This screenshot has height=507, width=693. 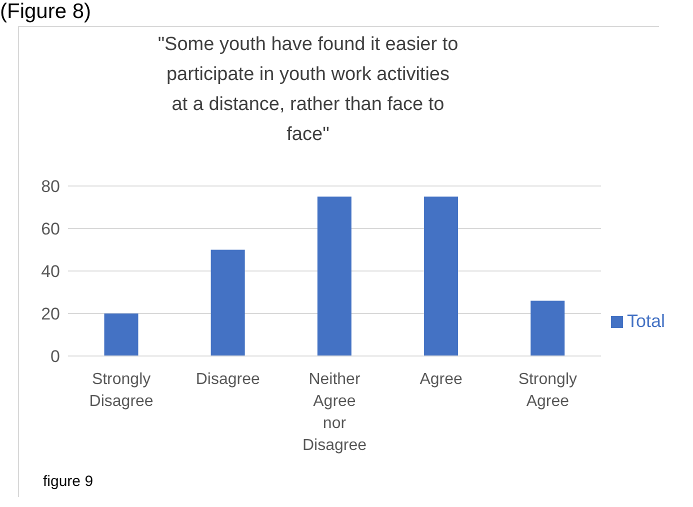 I want to click on x-tick-label: Strongly Agree, so click(x=548, y=390).